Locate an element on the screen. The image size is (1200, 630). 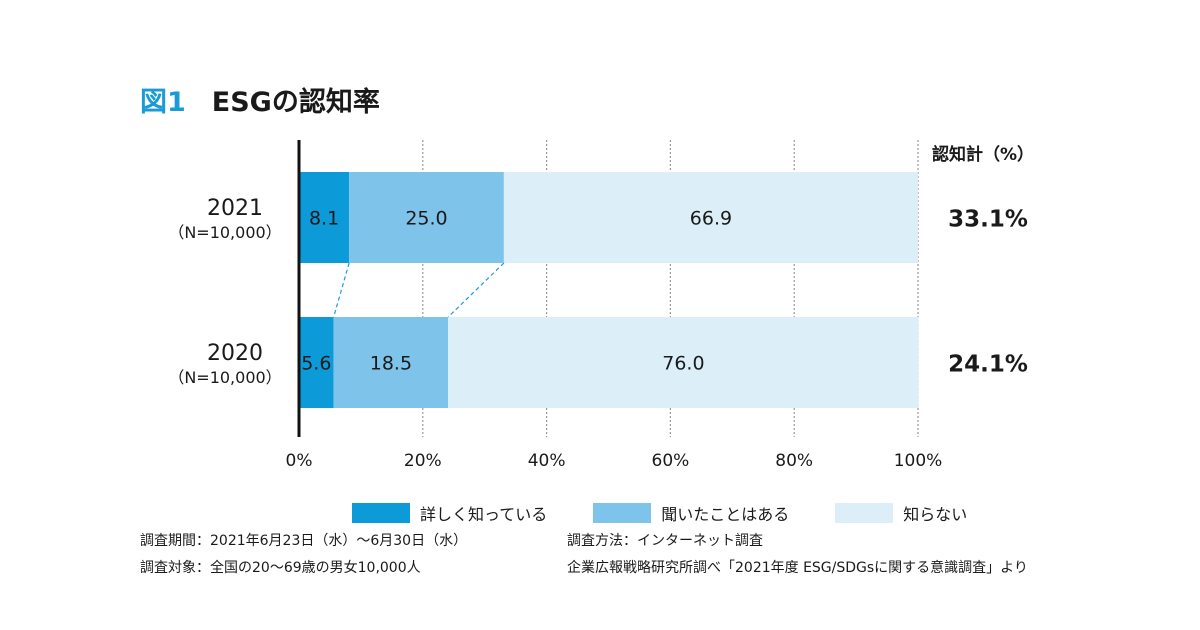
legend-swatch-well-known is located at coordinates (381, 513).